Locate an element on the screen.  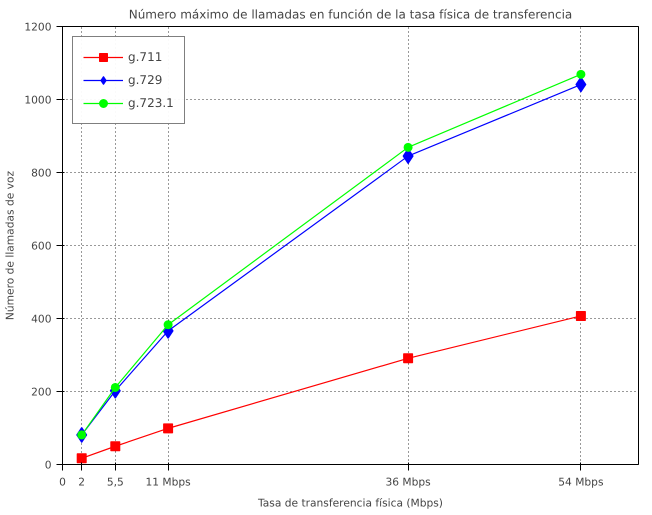
y-tick-label: 1200 is located at coordinates (38, 27).